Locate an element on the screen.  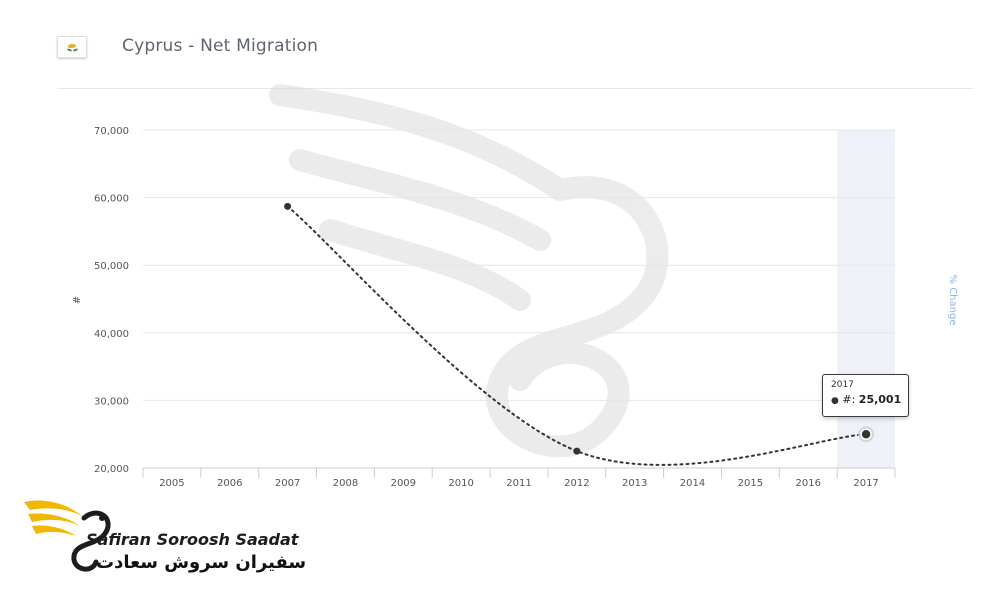
y-tick-labels: 20,000 30,000 40,000 50,000 60,000 70,000 is located at coordinates (111, 300).